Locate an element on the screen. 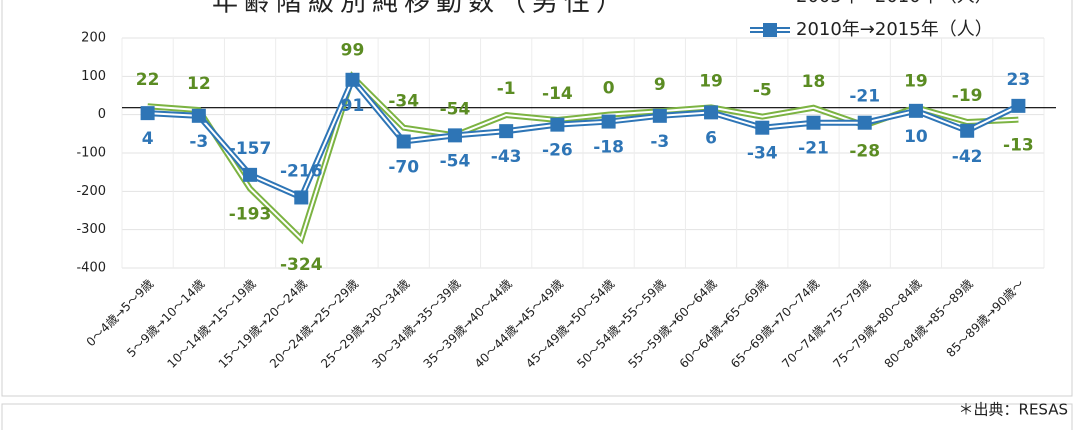 This screenshot has width=1074, height=430. x-tick-label: 35～39歳→40～44歳 is located at coordinates (468, 324).